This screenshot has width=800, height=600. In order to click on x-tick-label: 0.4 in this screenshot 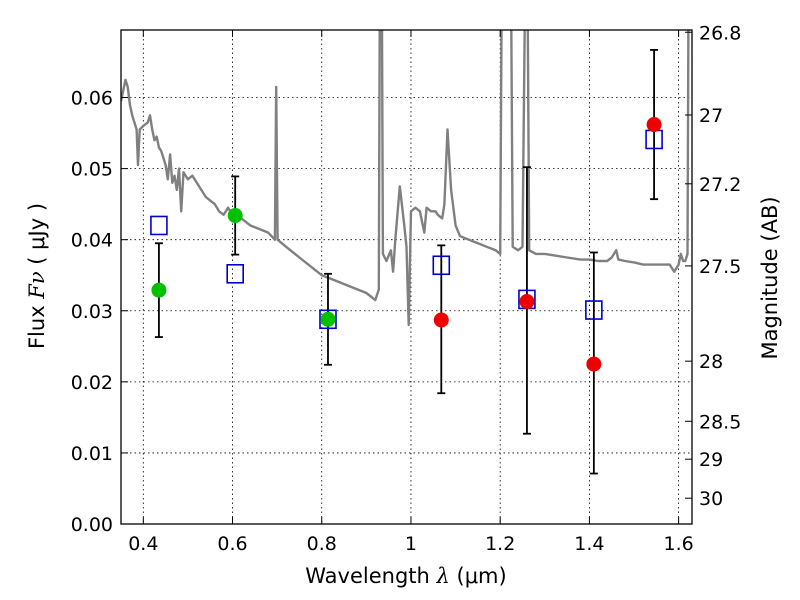, I will do `click(143, 544)`.